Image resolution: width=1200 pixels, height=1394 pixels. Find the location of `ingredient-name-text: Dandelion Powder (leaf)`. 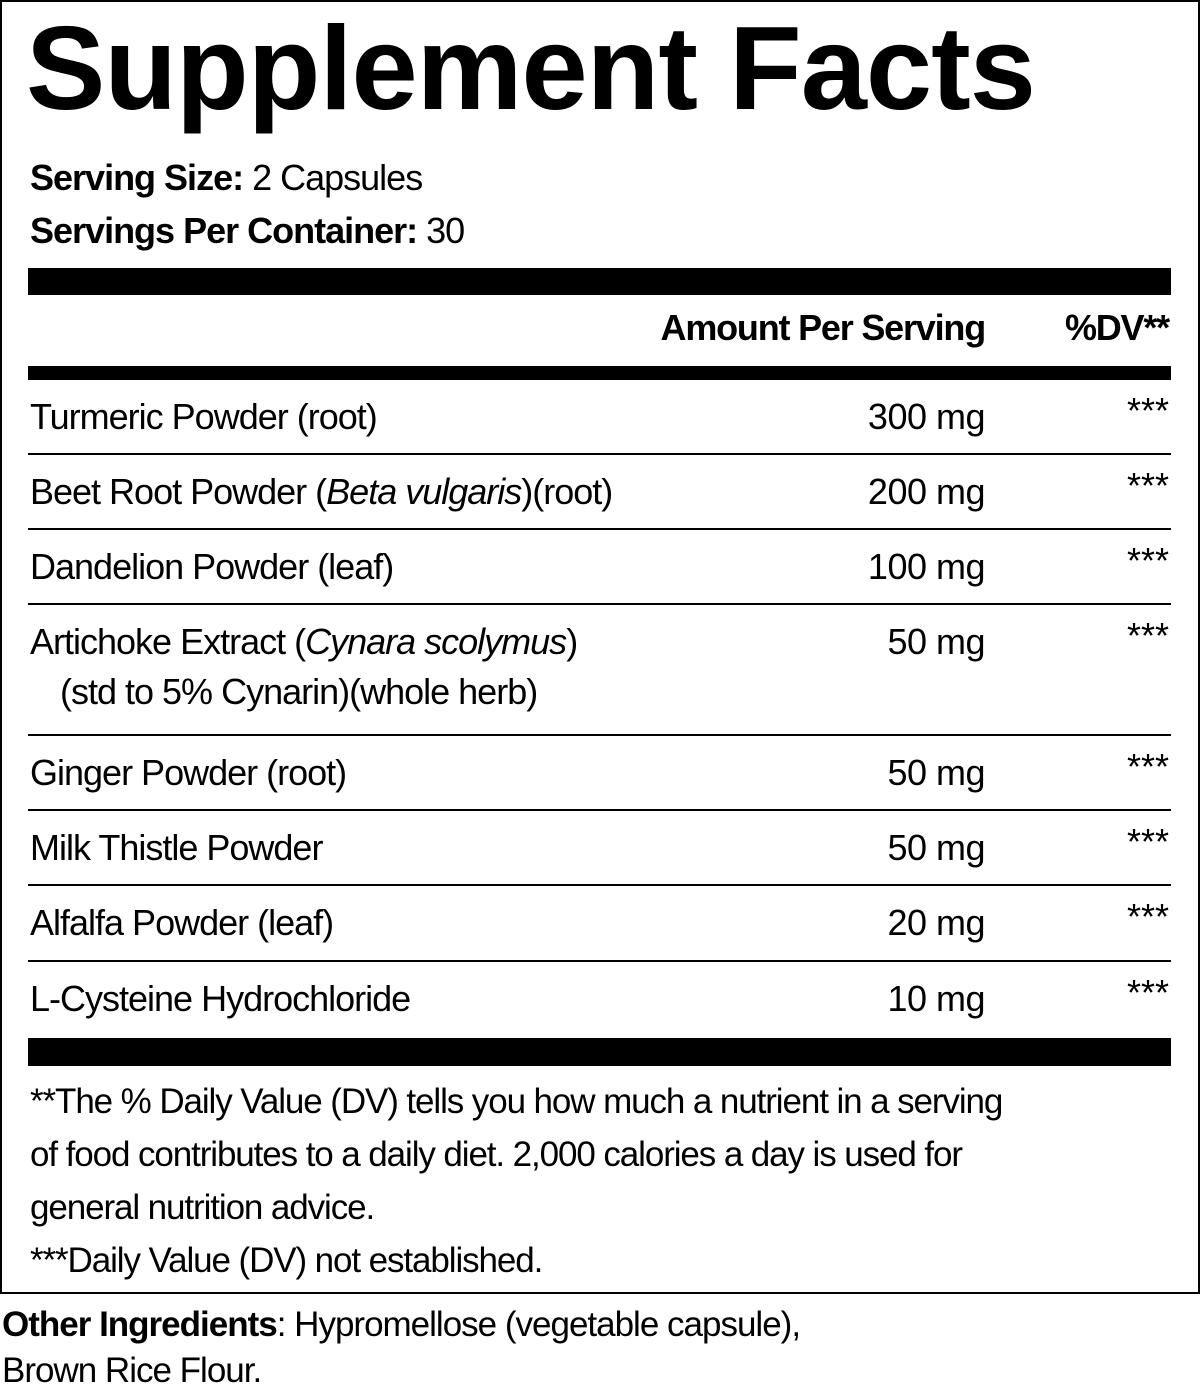

ingredient-name-text: Dandelion Powder (leaf) is located at coordinates (212, 566).